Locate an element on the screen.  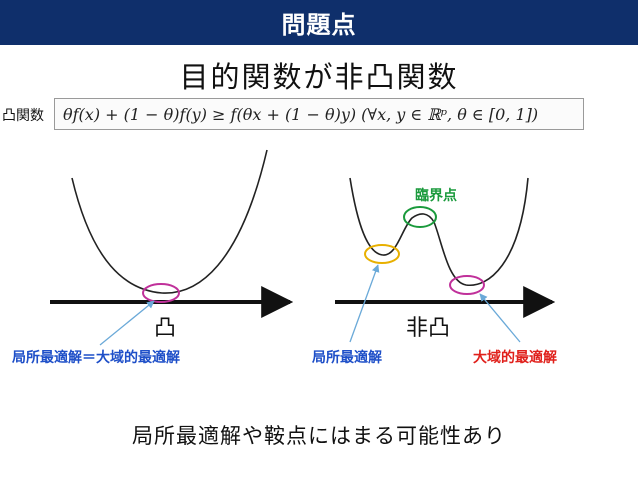
header-bar: 問題点 is located at coordinates (319, 22).